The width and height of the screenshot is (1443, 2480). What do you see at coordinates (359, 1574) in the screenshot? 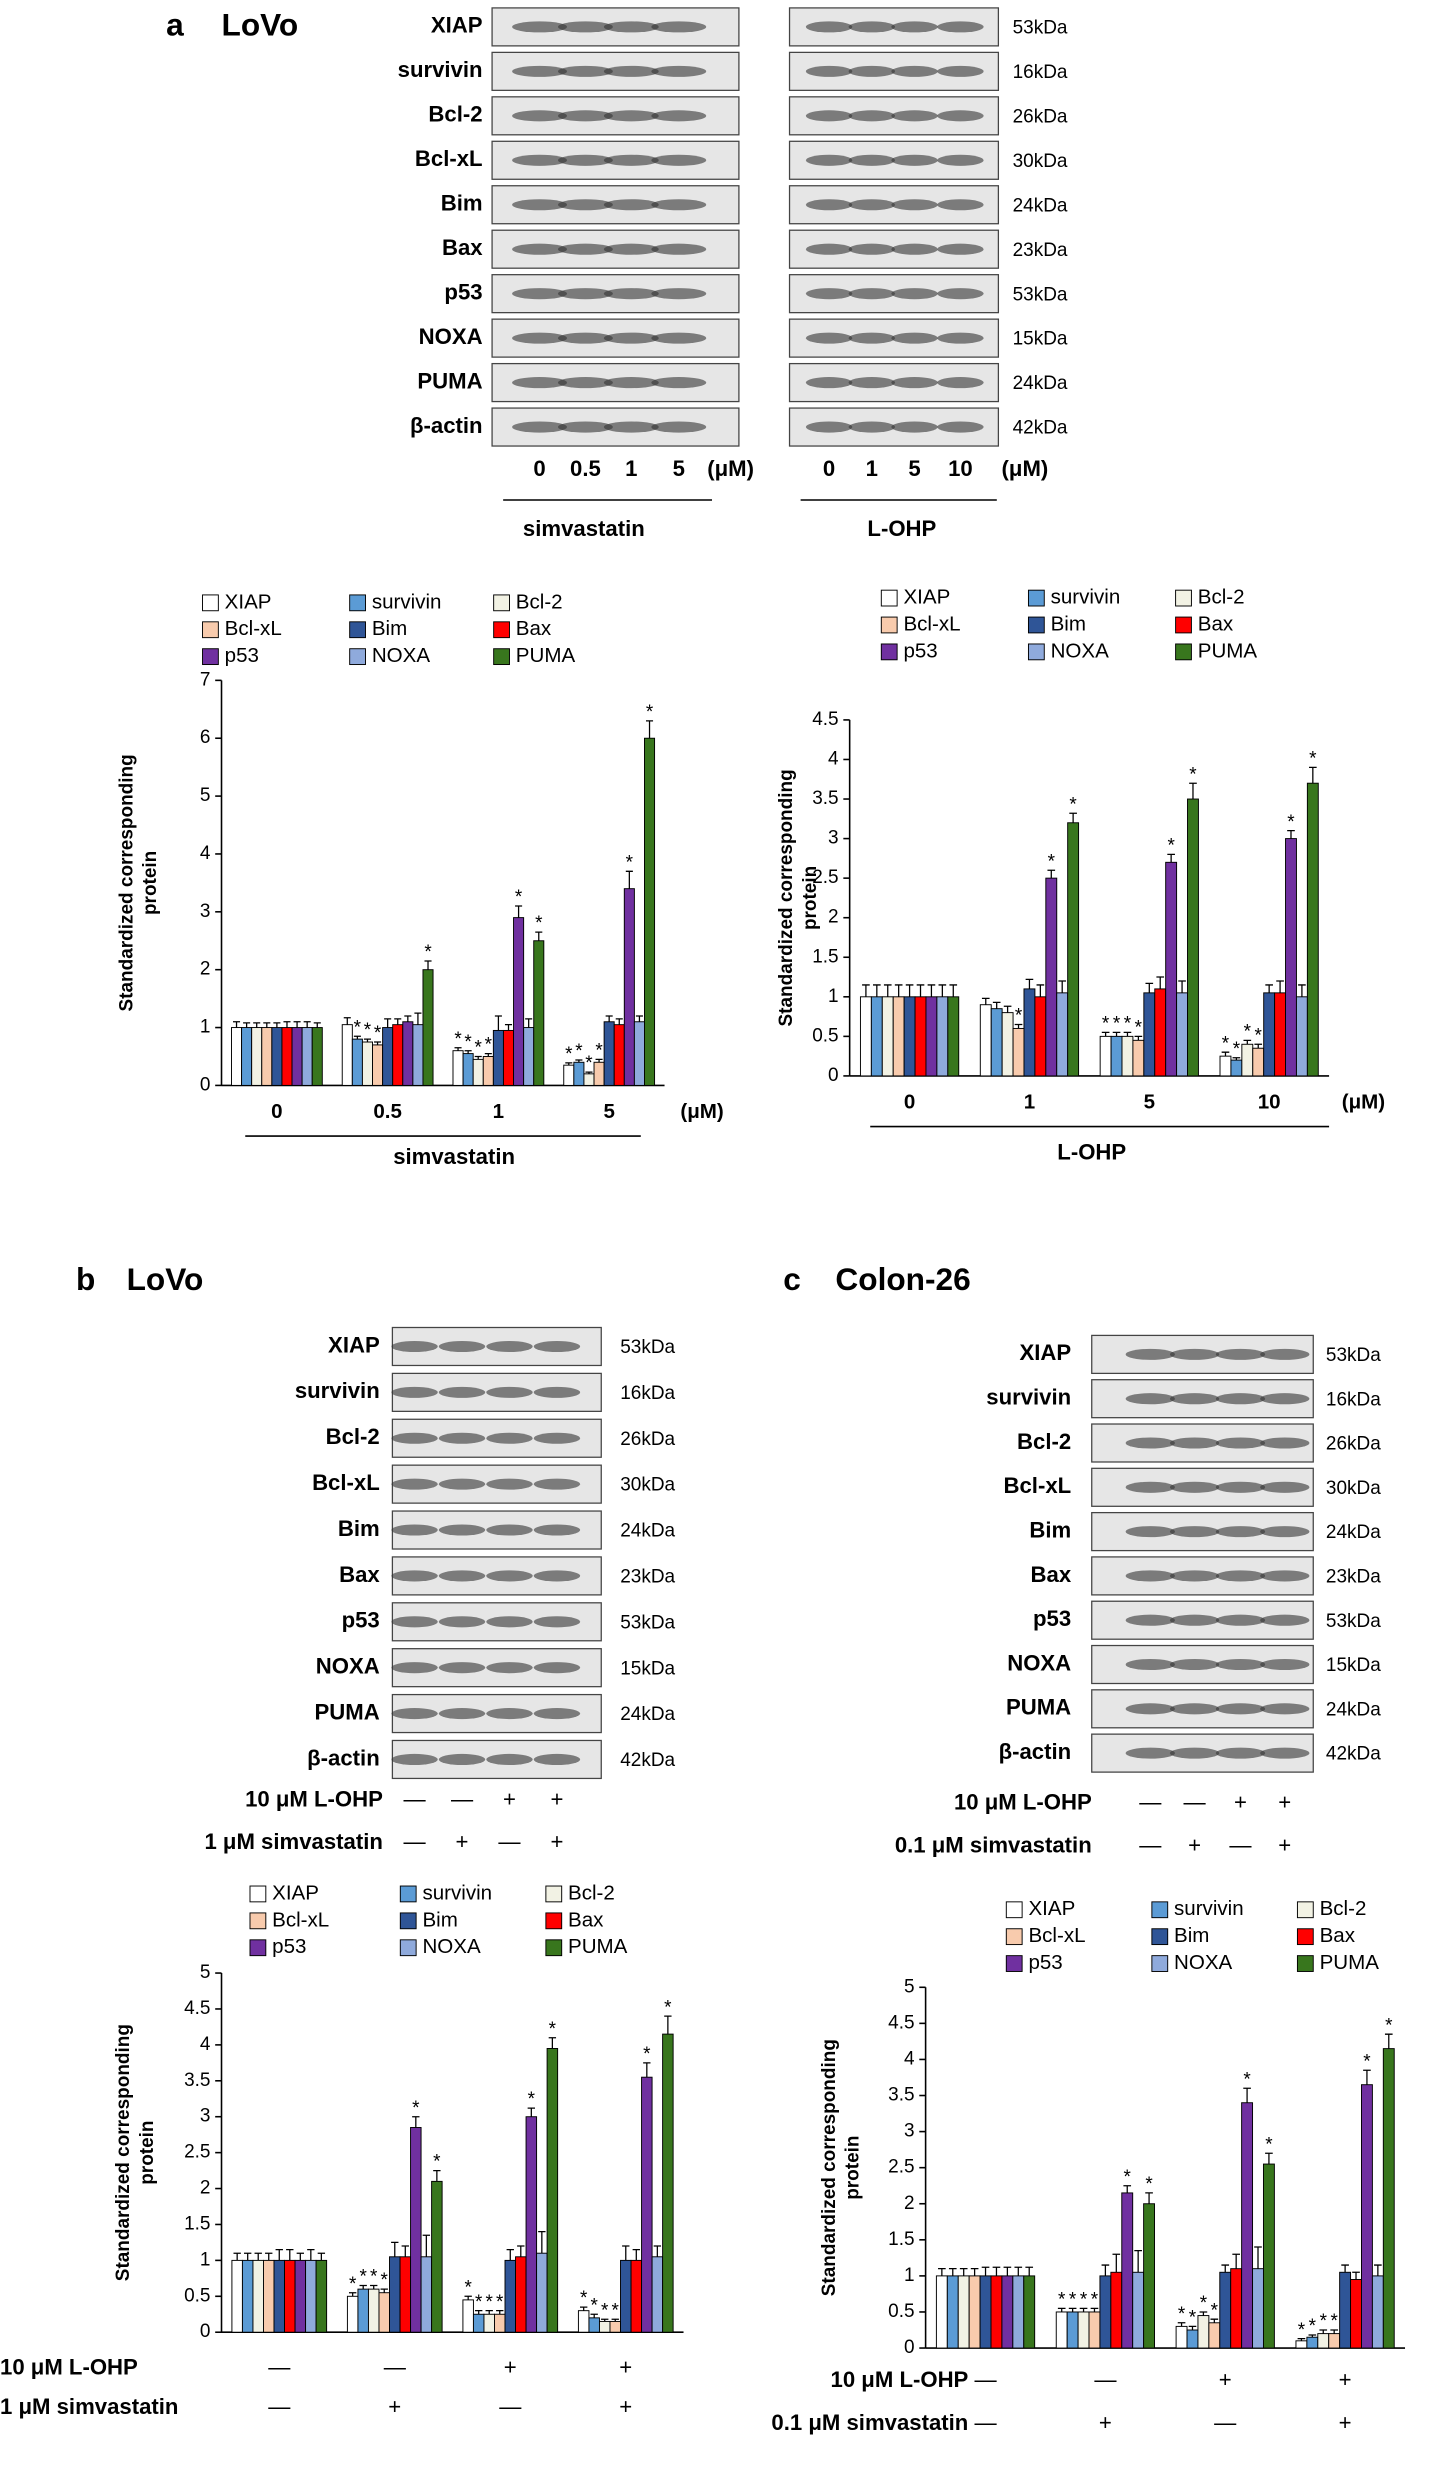
I see `protein-label: Bax` at bounding box center [359, 1574].